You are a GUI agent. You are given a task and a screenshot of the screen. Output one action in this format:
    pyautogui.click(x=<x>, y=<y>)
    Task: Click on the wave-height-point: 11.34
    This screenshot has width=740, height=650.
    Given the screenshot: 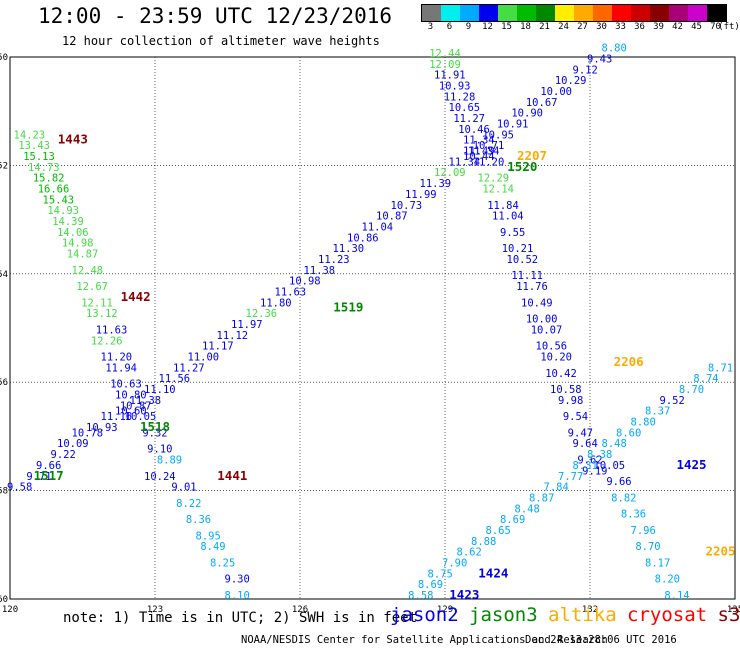 What is the action you would take?
    pyautogui.click(x=479, y=141)
    